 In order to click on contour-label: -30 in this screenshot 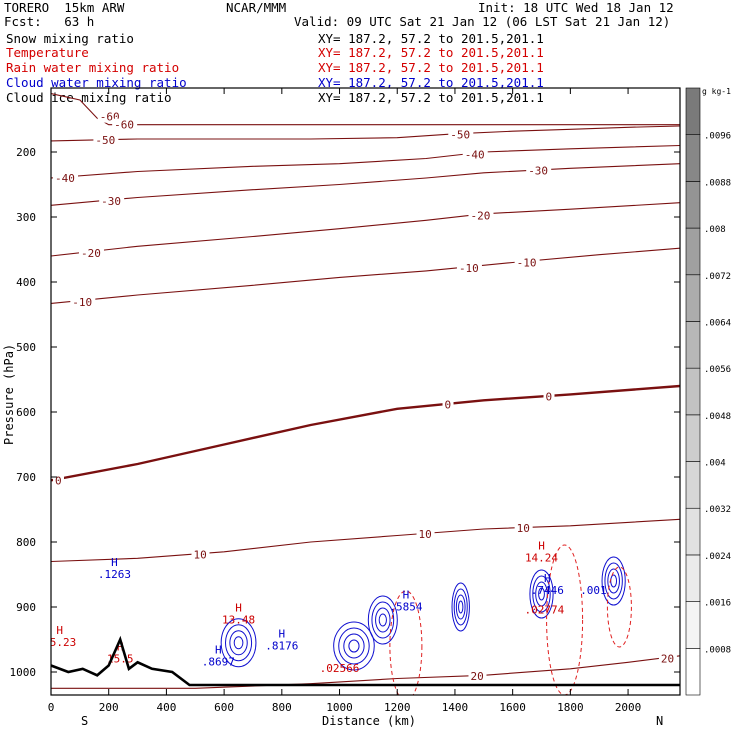, I will do `click(538, 171)`.